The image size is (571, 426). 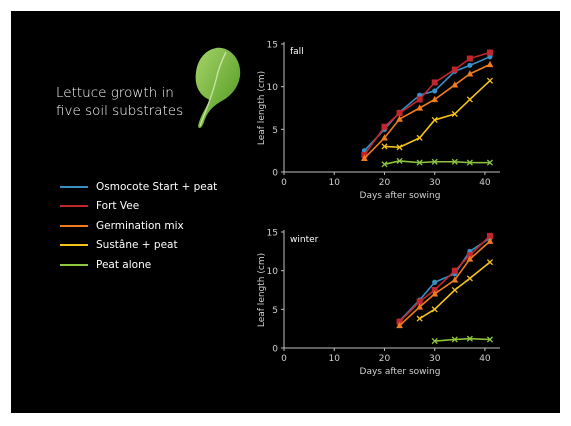 I want to click on x-tick-label: 20, so click(x=385, y=359).